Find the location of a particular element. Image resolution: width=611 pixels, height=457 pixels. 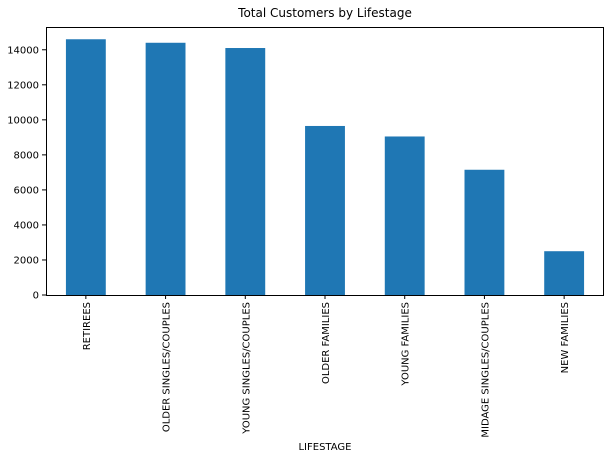

bar-older-families is located at coordinates (325, 210).